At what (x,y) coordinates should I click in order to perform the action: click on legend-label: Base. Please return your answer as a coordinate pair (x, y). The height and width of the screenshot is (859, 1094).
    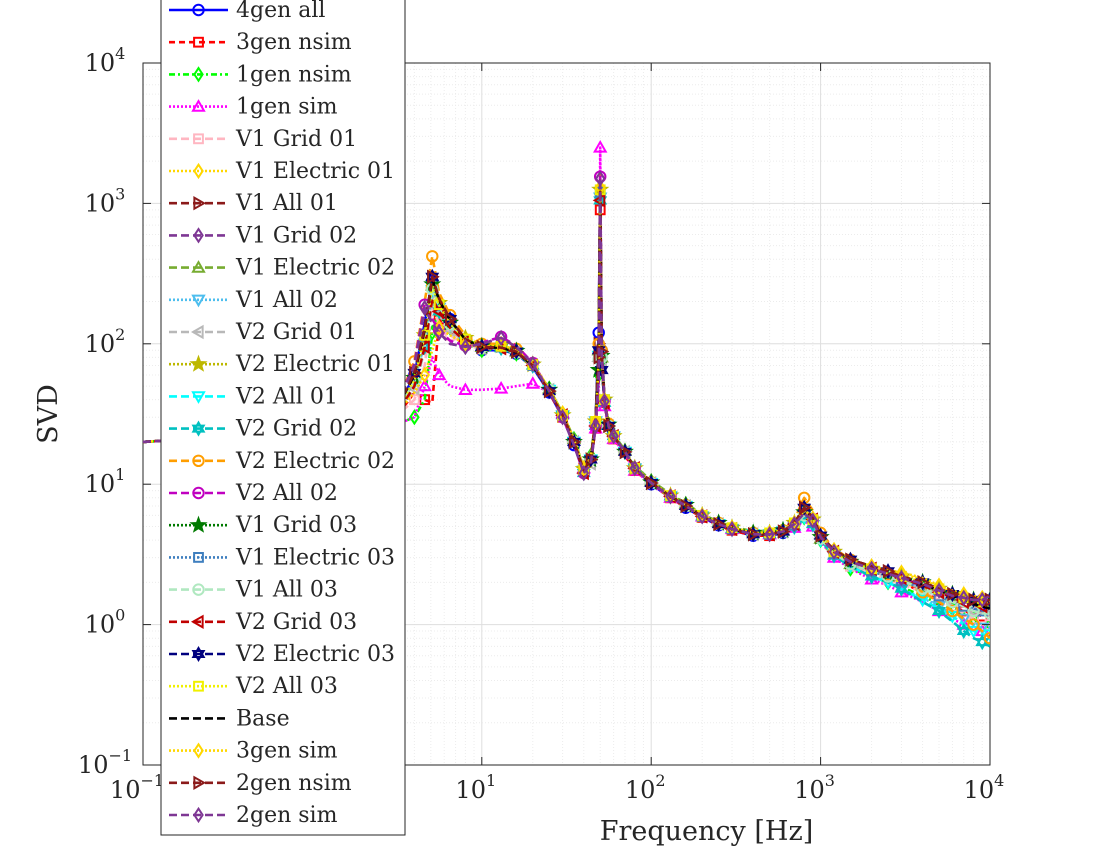
    Looking at the image, I should click on (263, 718).